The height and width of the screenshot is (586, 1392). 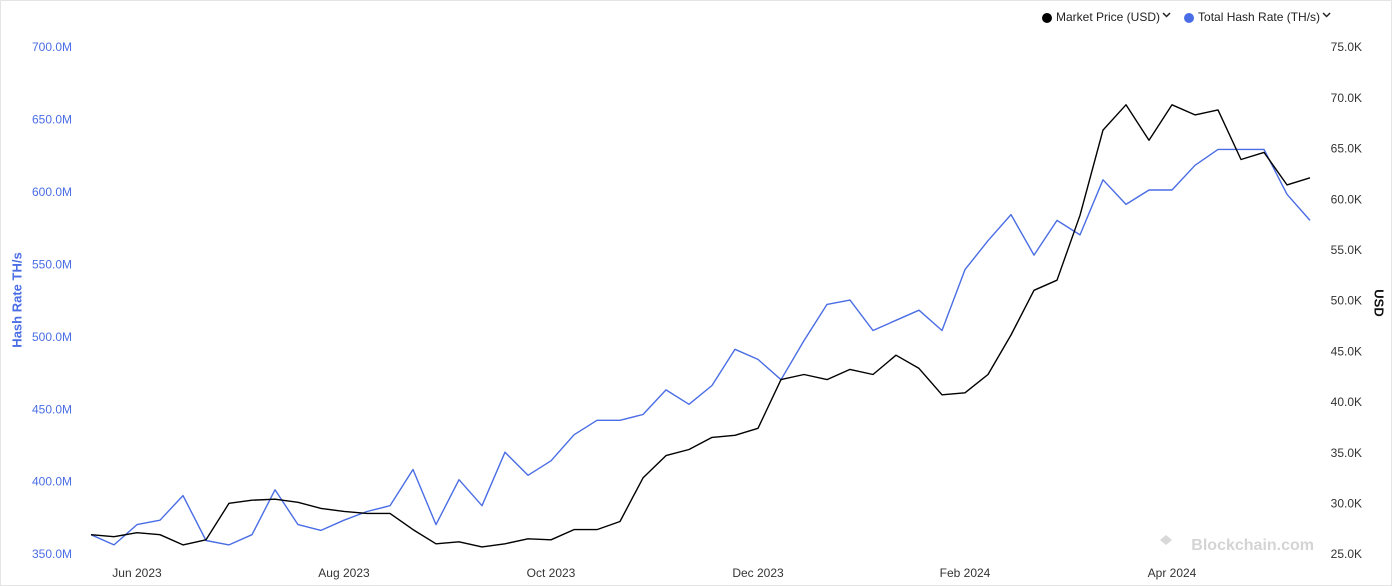 What do you see at coordinates (52, 264) in the screenshot?
I see `y-tick-label: 550.0M` at bounding box center [52, 264].